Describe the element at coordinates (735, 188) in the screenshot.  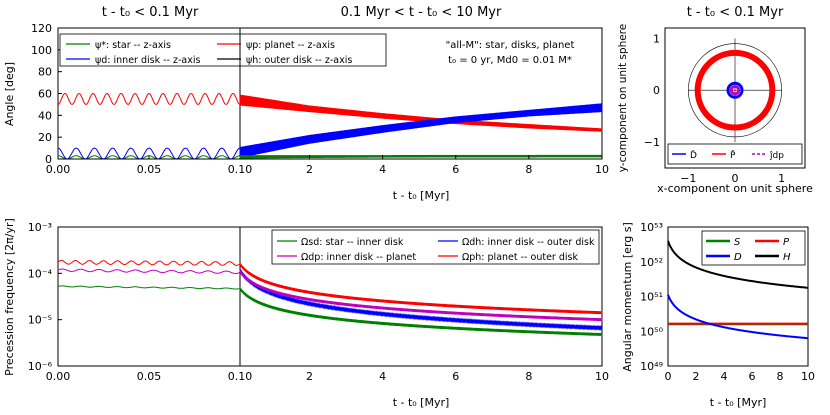
I see `unit-sphere-xlabel: x-component on unit sphere` at that location.